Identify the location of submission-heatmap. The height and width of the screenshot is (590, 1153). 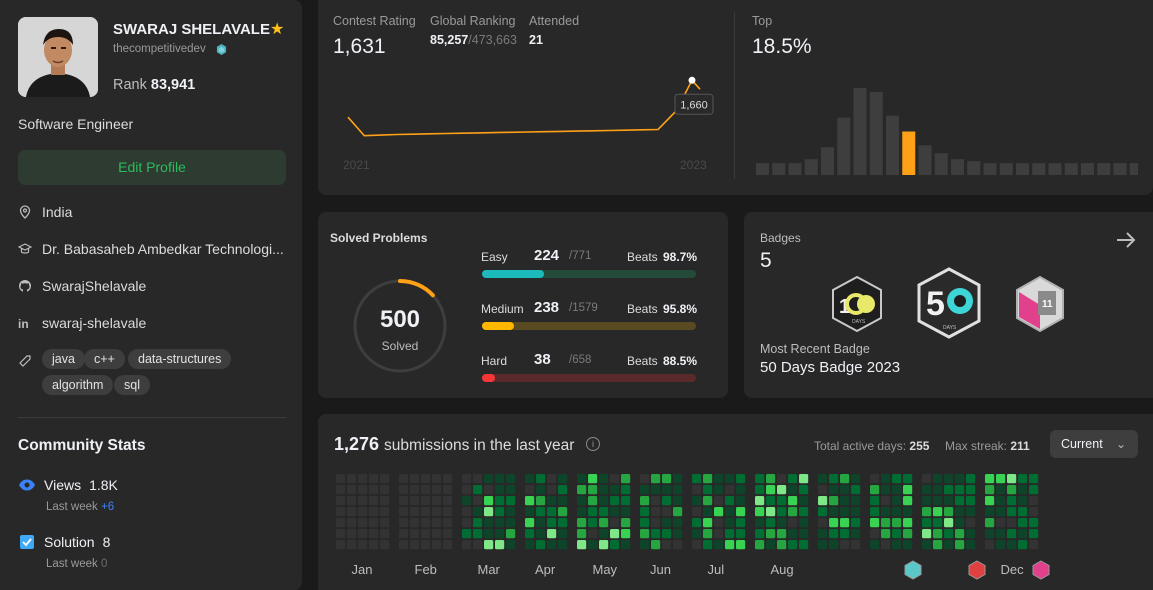
(738, 515).